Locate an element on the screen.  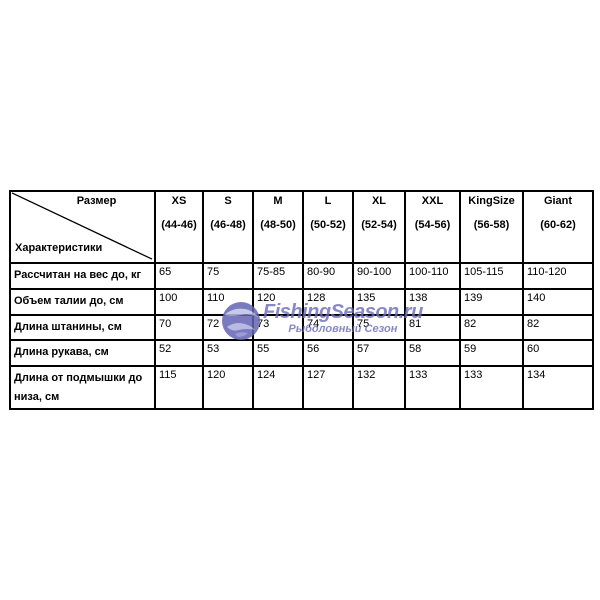
size-name: XS is located at coordinates (179, 201).